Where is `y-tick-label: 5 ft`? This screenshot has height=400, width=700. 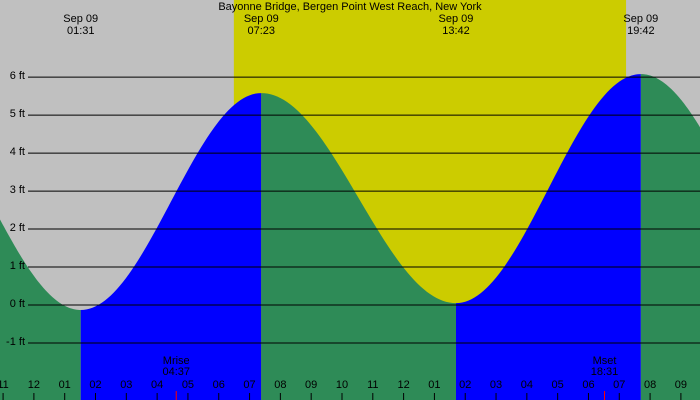 y-tick-label: 5 ft is located at coordinates (17, 114).